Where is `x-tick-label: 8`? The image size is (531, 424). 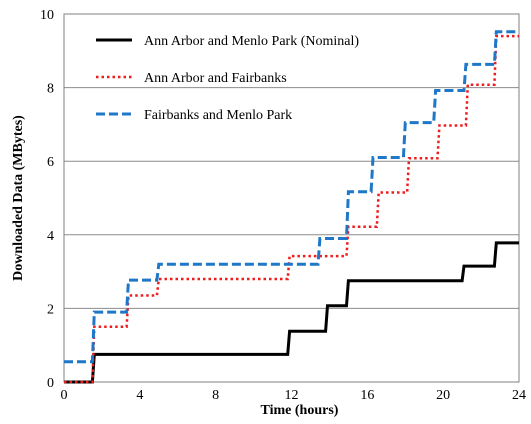
x-tick-label: 8 is located at coordinates (215, 395).